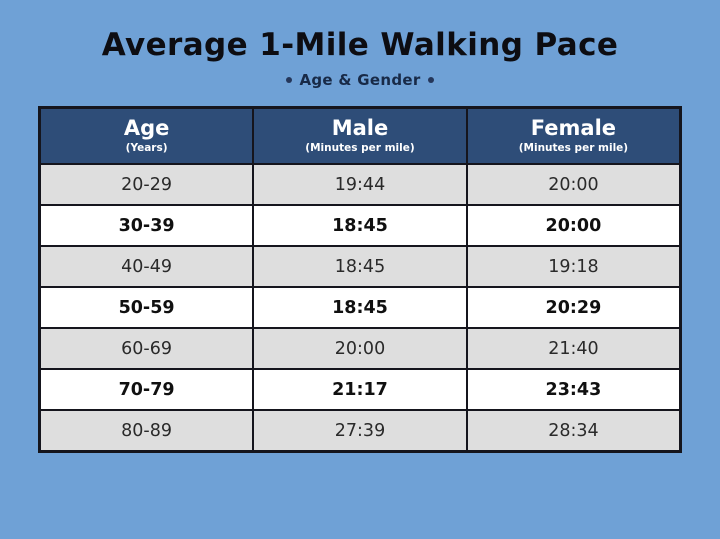 The image size is (720, 539). I want to click on subtitle-row: Age & Gender, so click(360, 80).